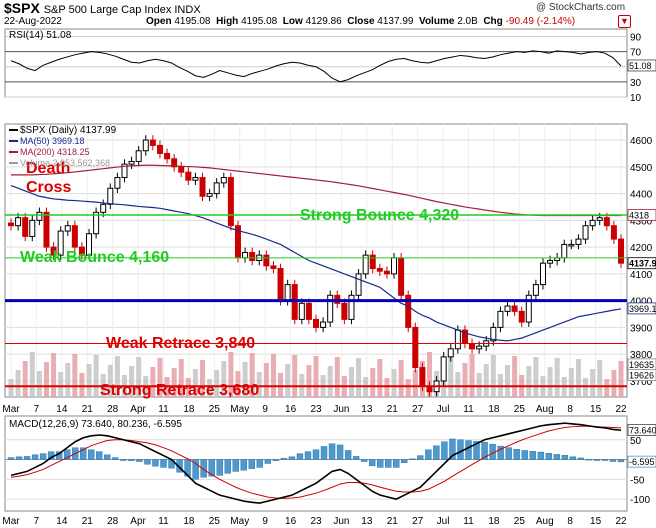 The image size is (656, 528). Describe the element at coordinates (62, 409) in the screenshot. I see `price-x-tick-label: 14` at that location.